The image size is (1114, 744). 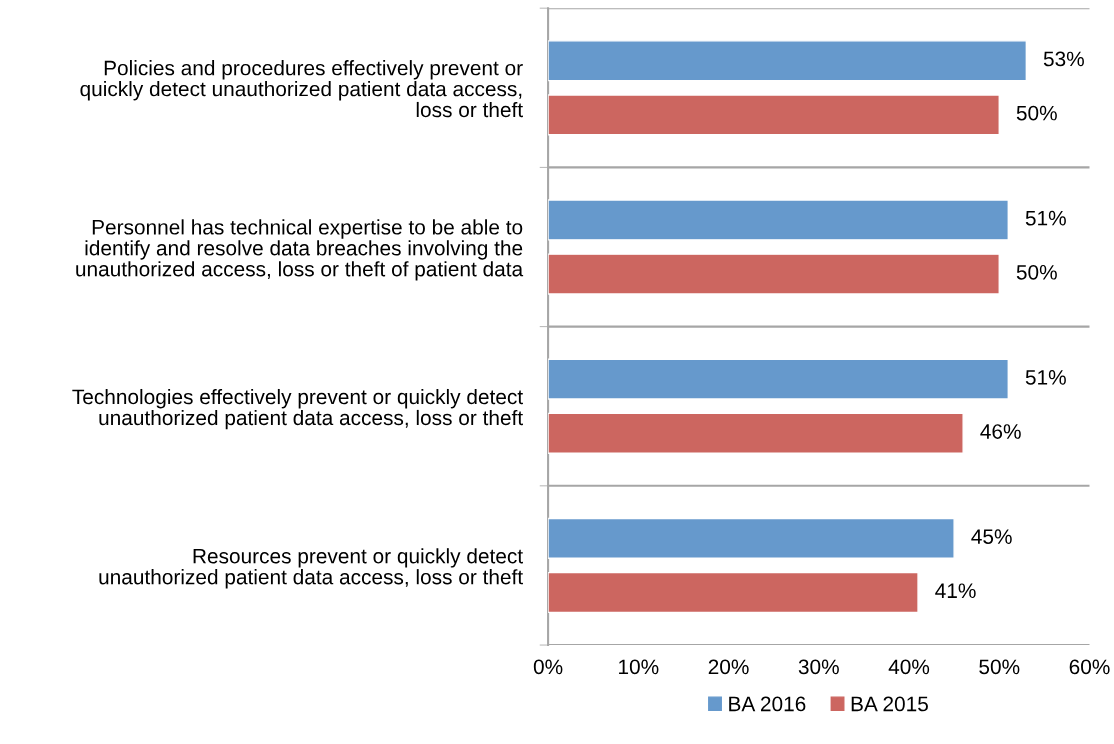 I want to click on x-tick-label: 20%, so click(x=728, y=667).